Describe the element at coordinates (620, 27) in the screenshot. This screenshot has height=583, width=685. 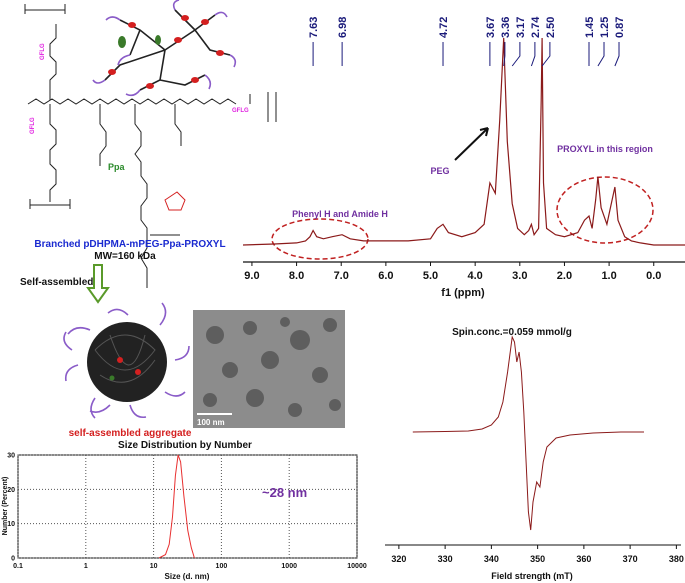
I see `peak-label: 0.87` at that location.